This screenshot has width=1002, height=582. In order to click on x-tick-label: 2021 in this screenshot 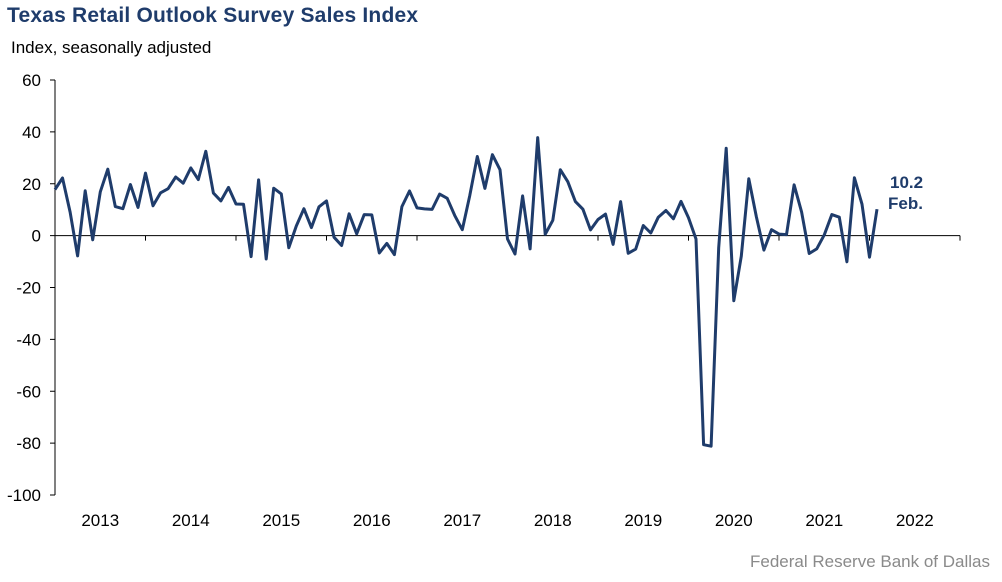, I will do `click(824, 520)`.